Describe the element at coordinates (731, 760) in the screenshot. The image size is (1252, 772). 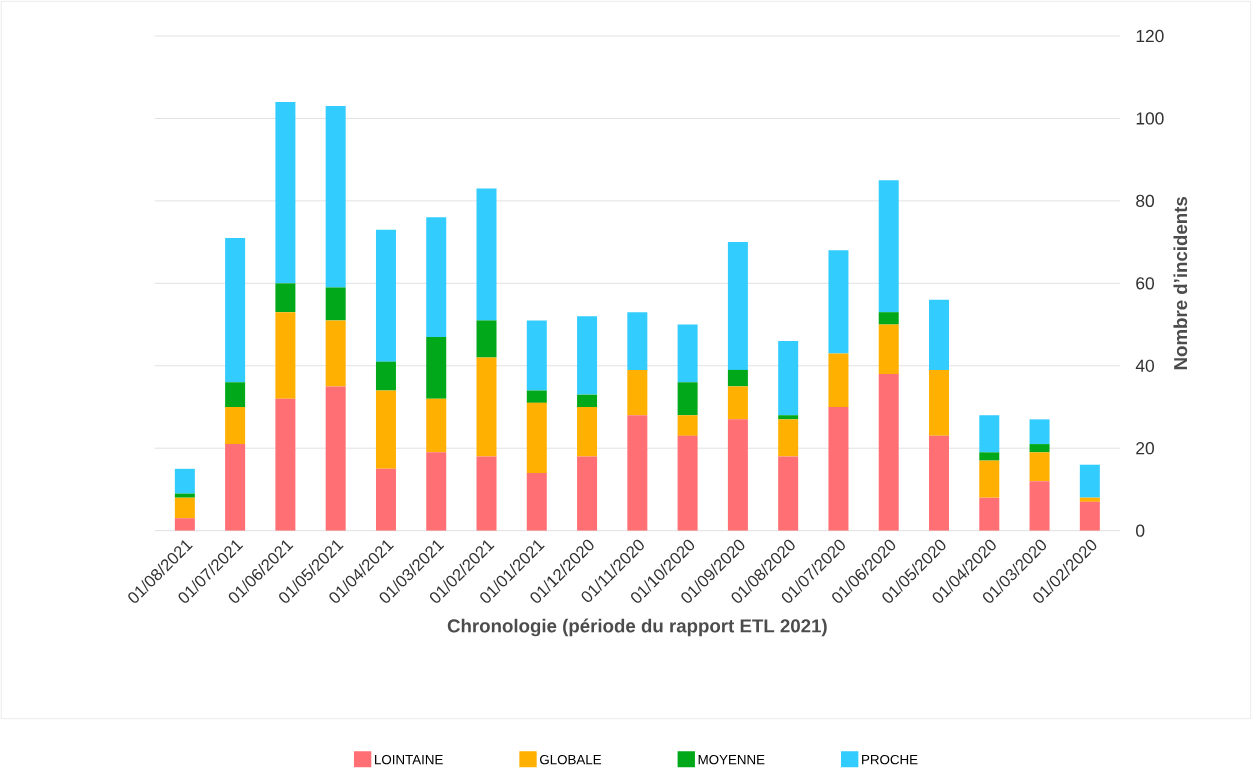
I see `legend-label: MOYENNE` at that location.